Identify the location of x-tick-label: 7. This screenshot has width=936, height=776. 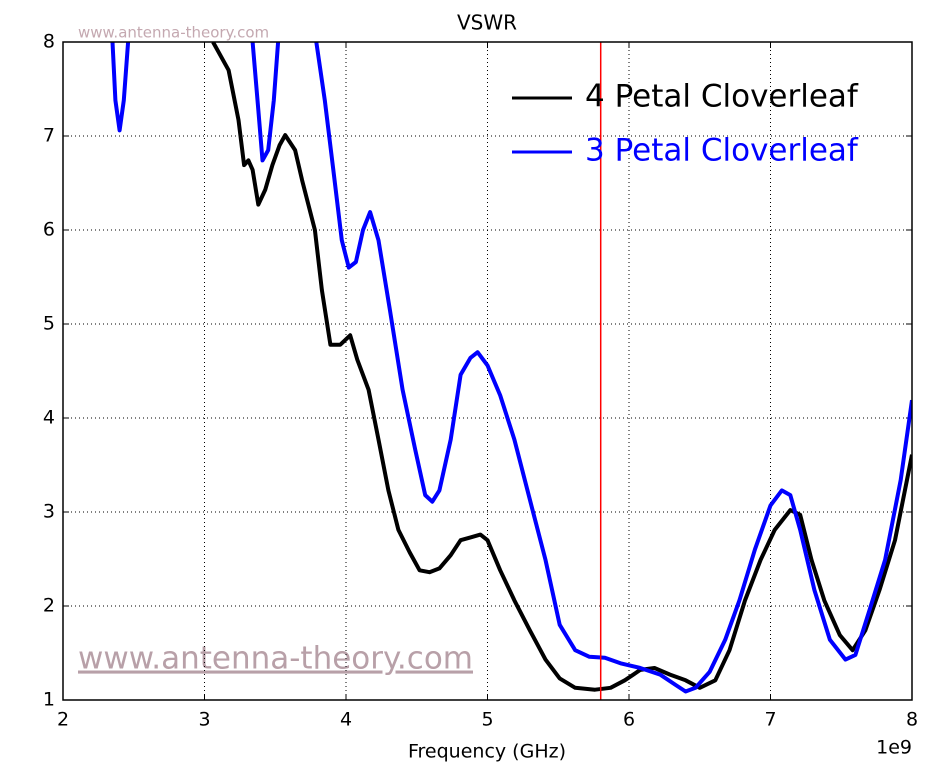
(770, 720).